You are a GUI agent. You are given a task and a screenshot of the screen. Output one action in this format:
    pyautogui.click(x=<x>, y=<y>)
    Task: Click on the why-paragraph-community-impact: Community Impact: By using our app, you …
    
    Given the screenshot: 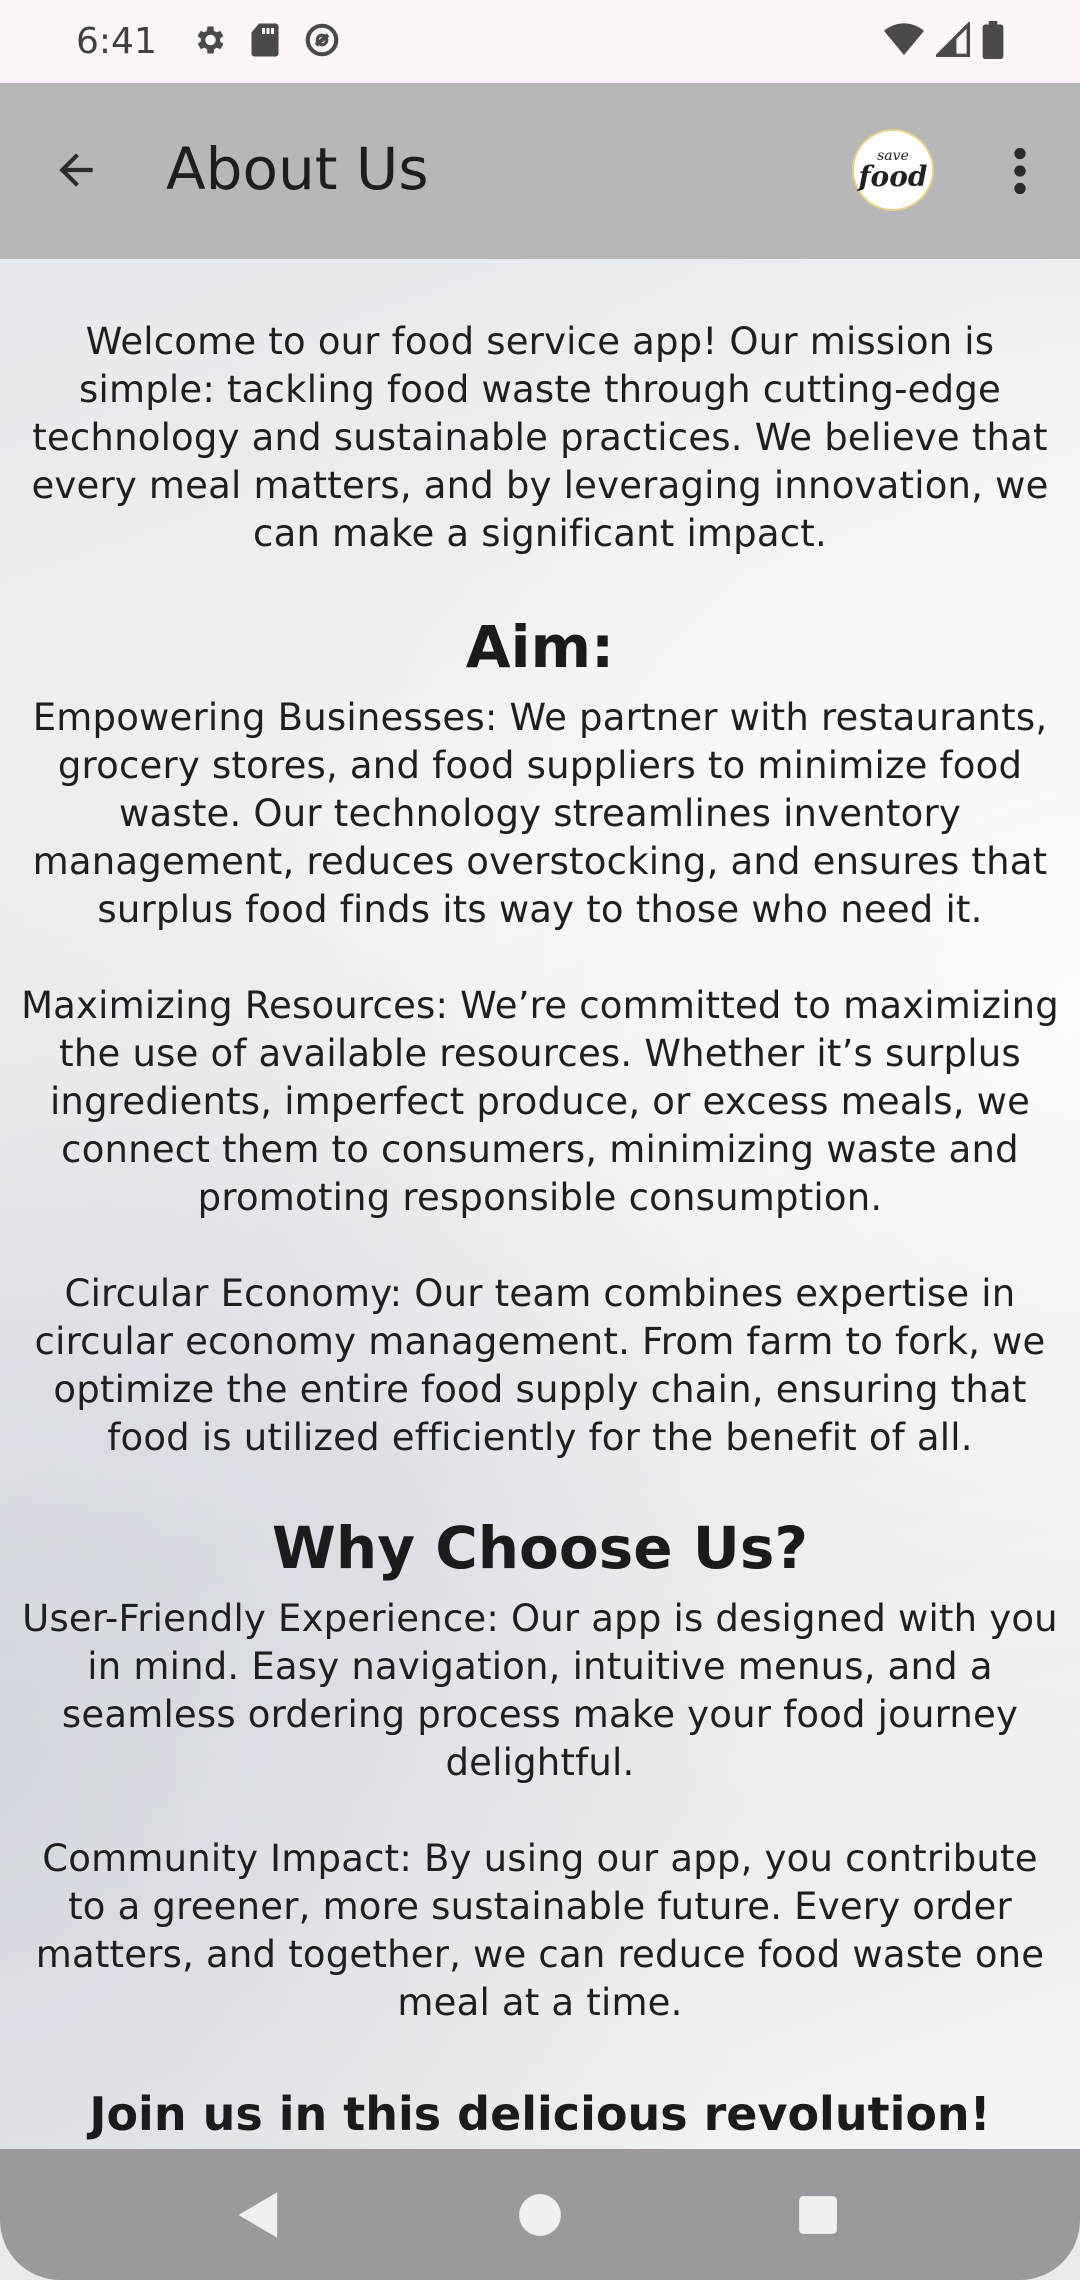 What is the action you would take?
    pyautogui.click(x=540, y=1930)
    